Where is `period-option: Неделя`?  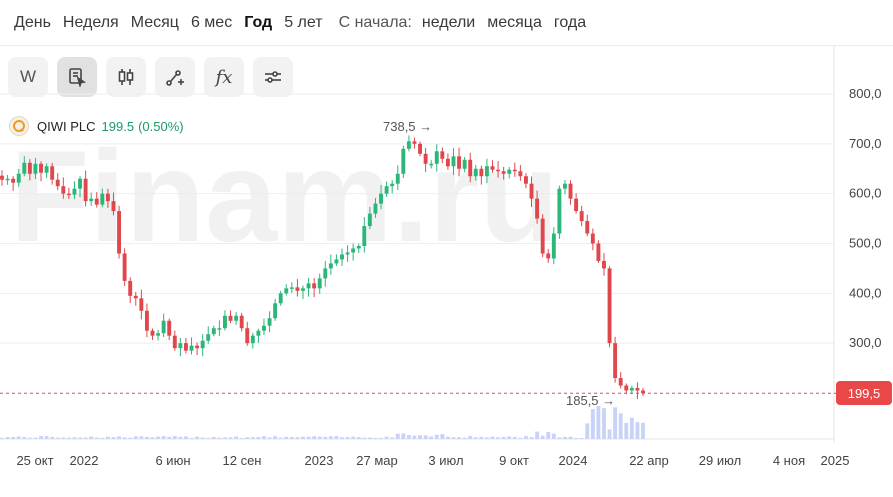
period-option: Неделя is located at coordinates (90, 22).